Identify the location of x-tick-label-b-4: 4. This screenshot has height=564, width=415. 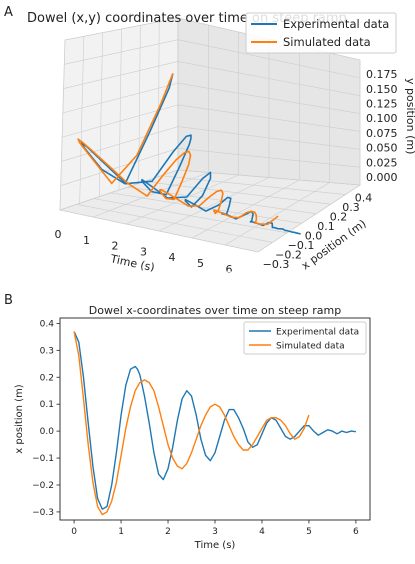
(262, 532).